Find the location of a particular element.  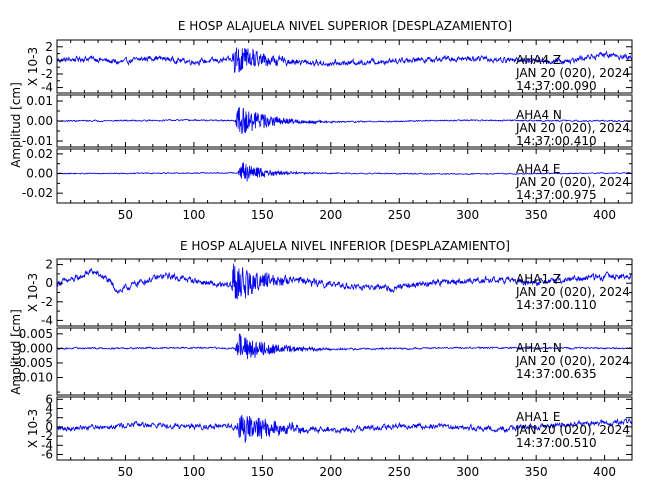

y-tick-label: 0.005 is located at coordinates (36, 334).